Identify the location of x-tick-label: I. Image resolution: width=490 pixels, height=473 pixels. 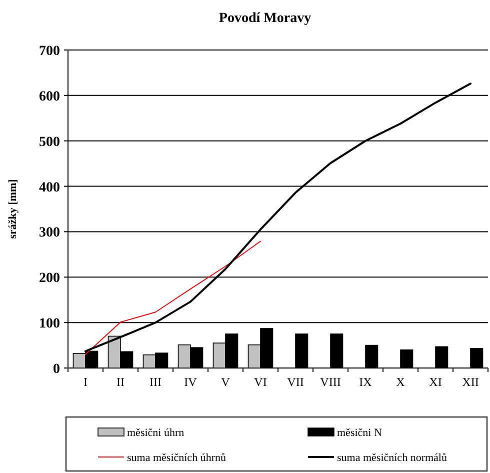
(86, 382).